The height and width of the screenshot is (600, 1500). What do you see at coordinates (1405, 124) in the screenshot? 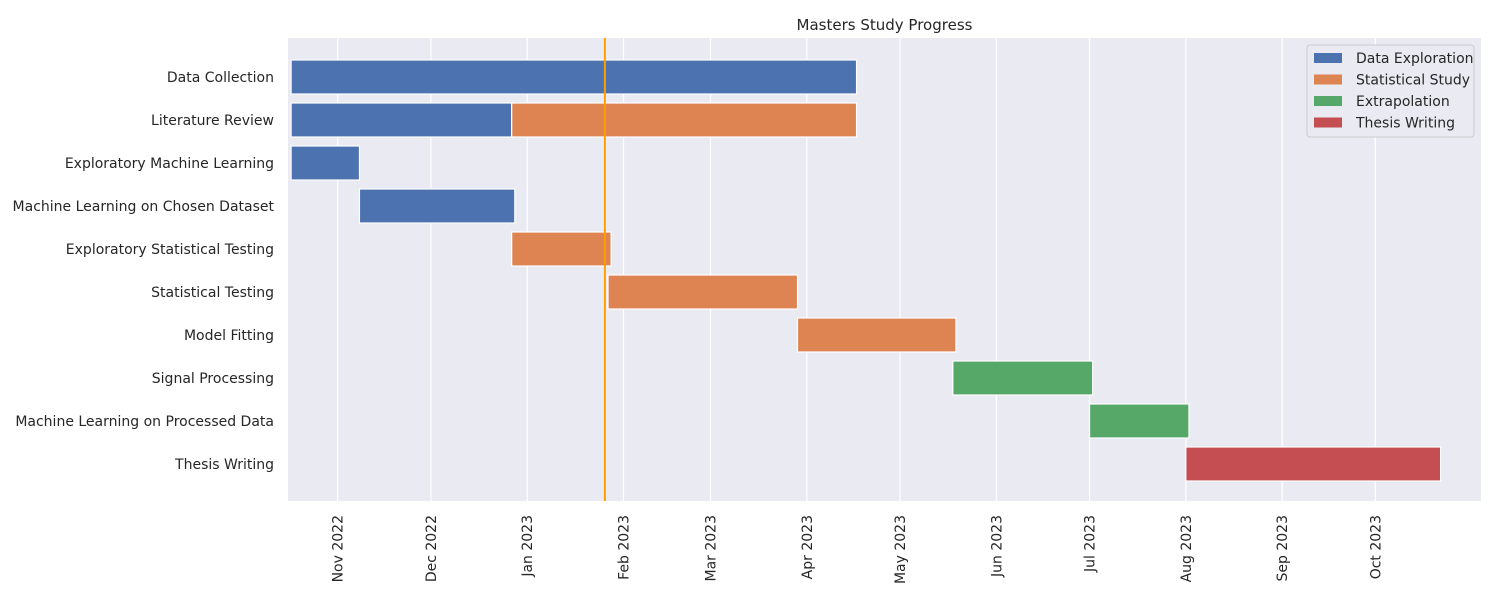
I see `legend-label: Thesis Writing` at bounding box center [1405, 124].